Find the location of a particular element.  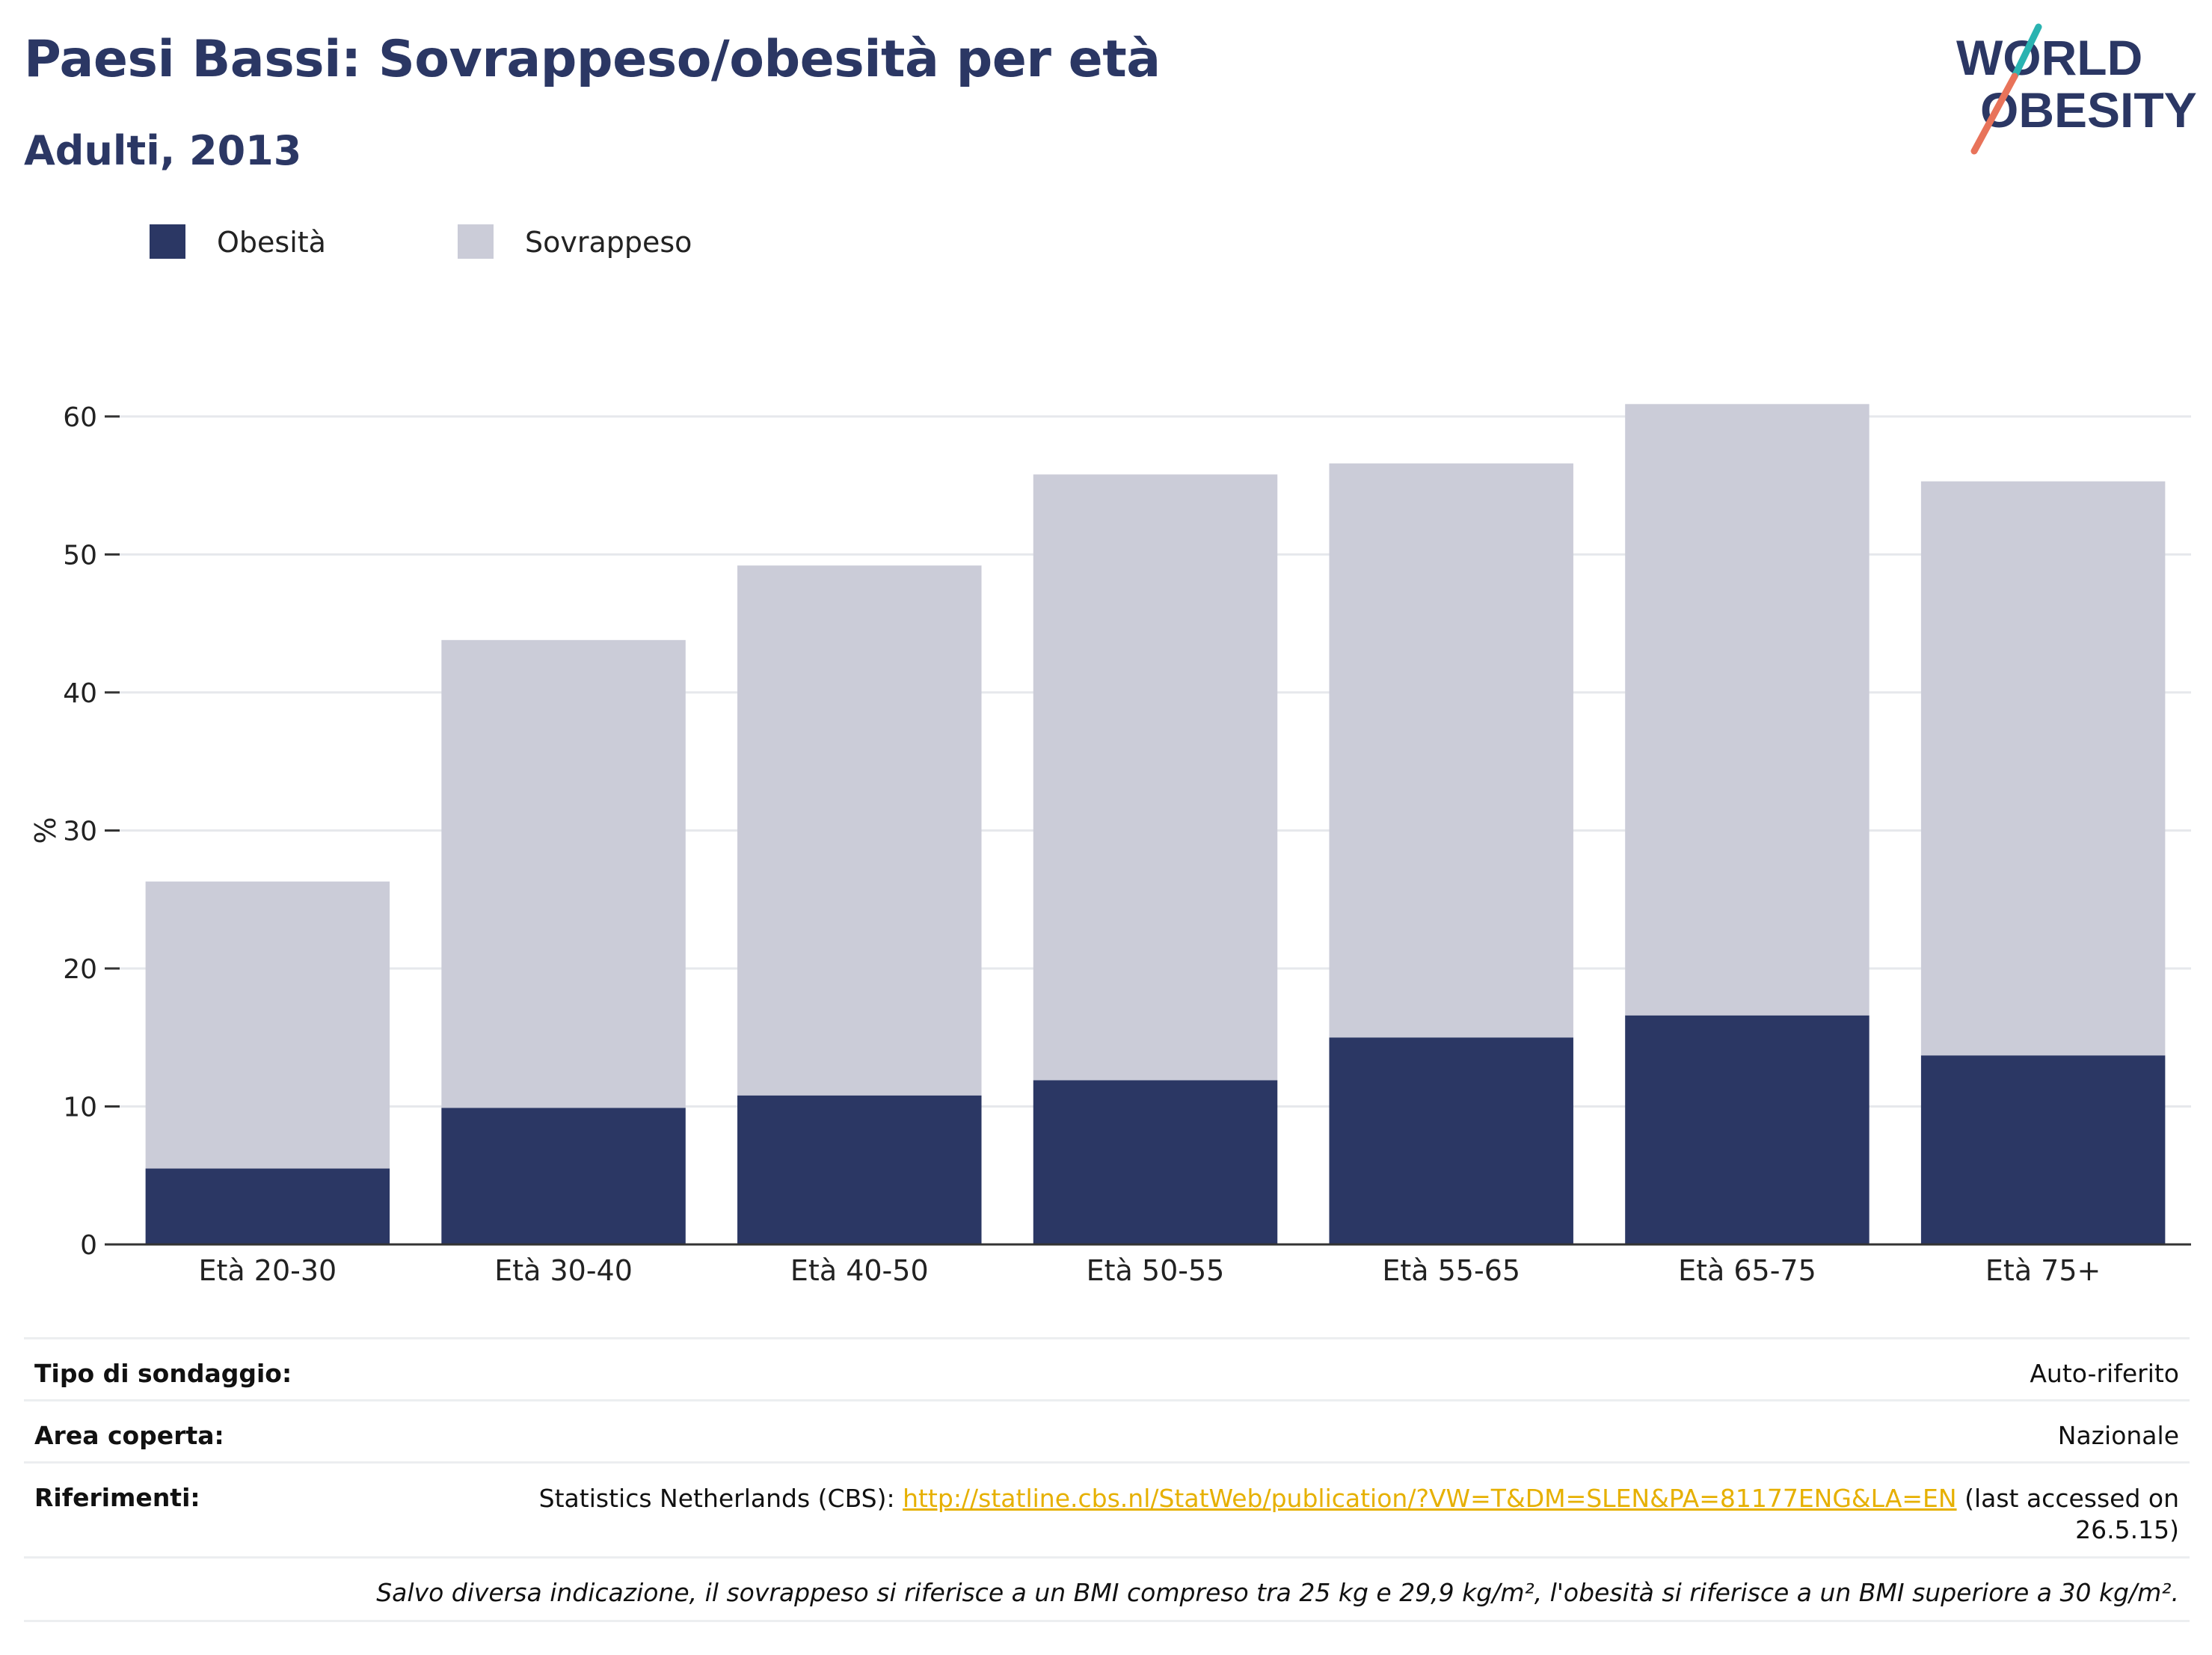

x-tick-label-1: Età 30-40 is located at coordinates (563, 1270).